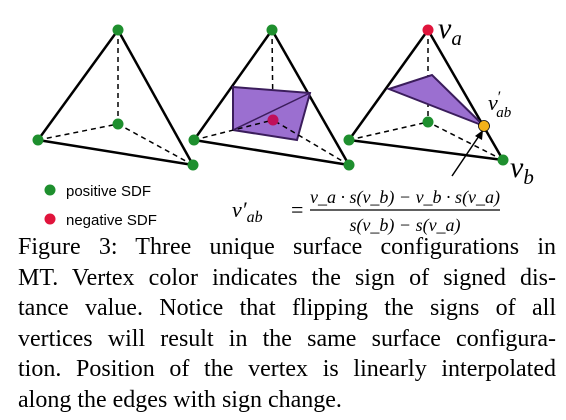 The image size is (566, 420). Describe the element at coordinates (100, 206) in the screenshot. I see `legend: positive SDF negative SDF` at that location.